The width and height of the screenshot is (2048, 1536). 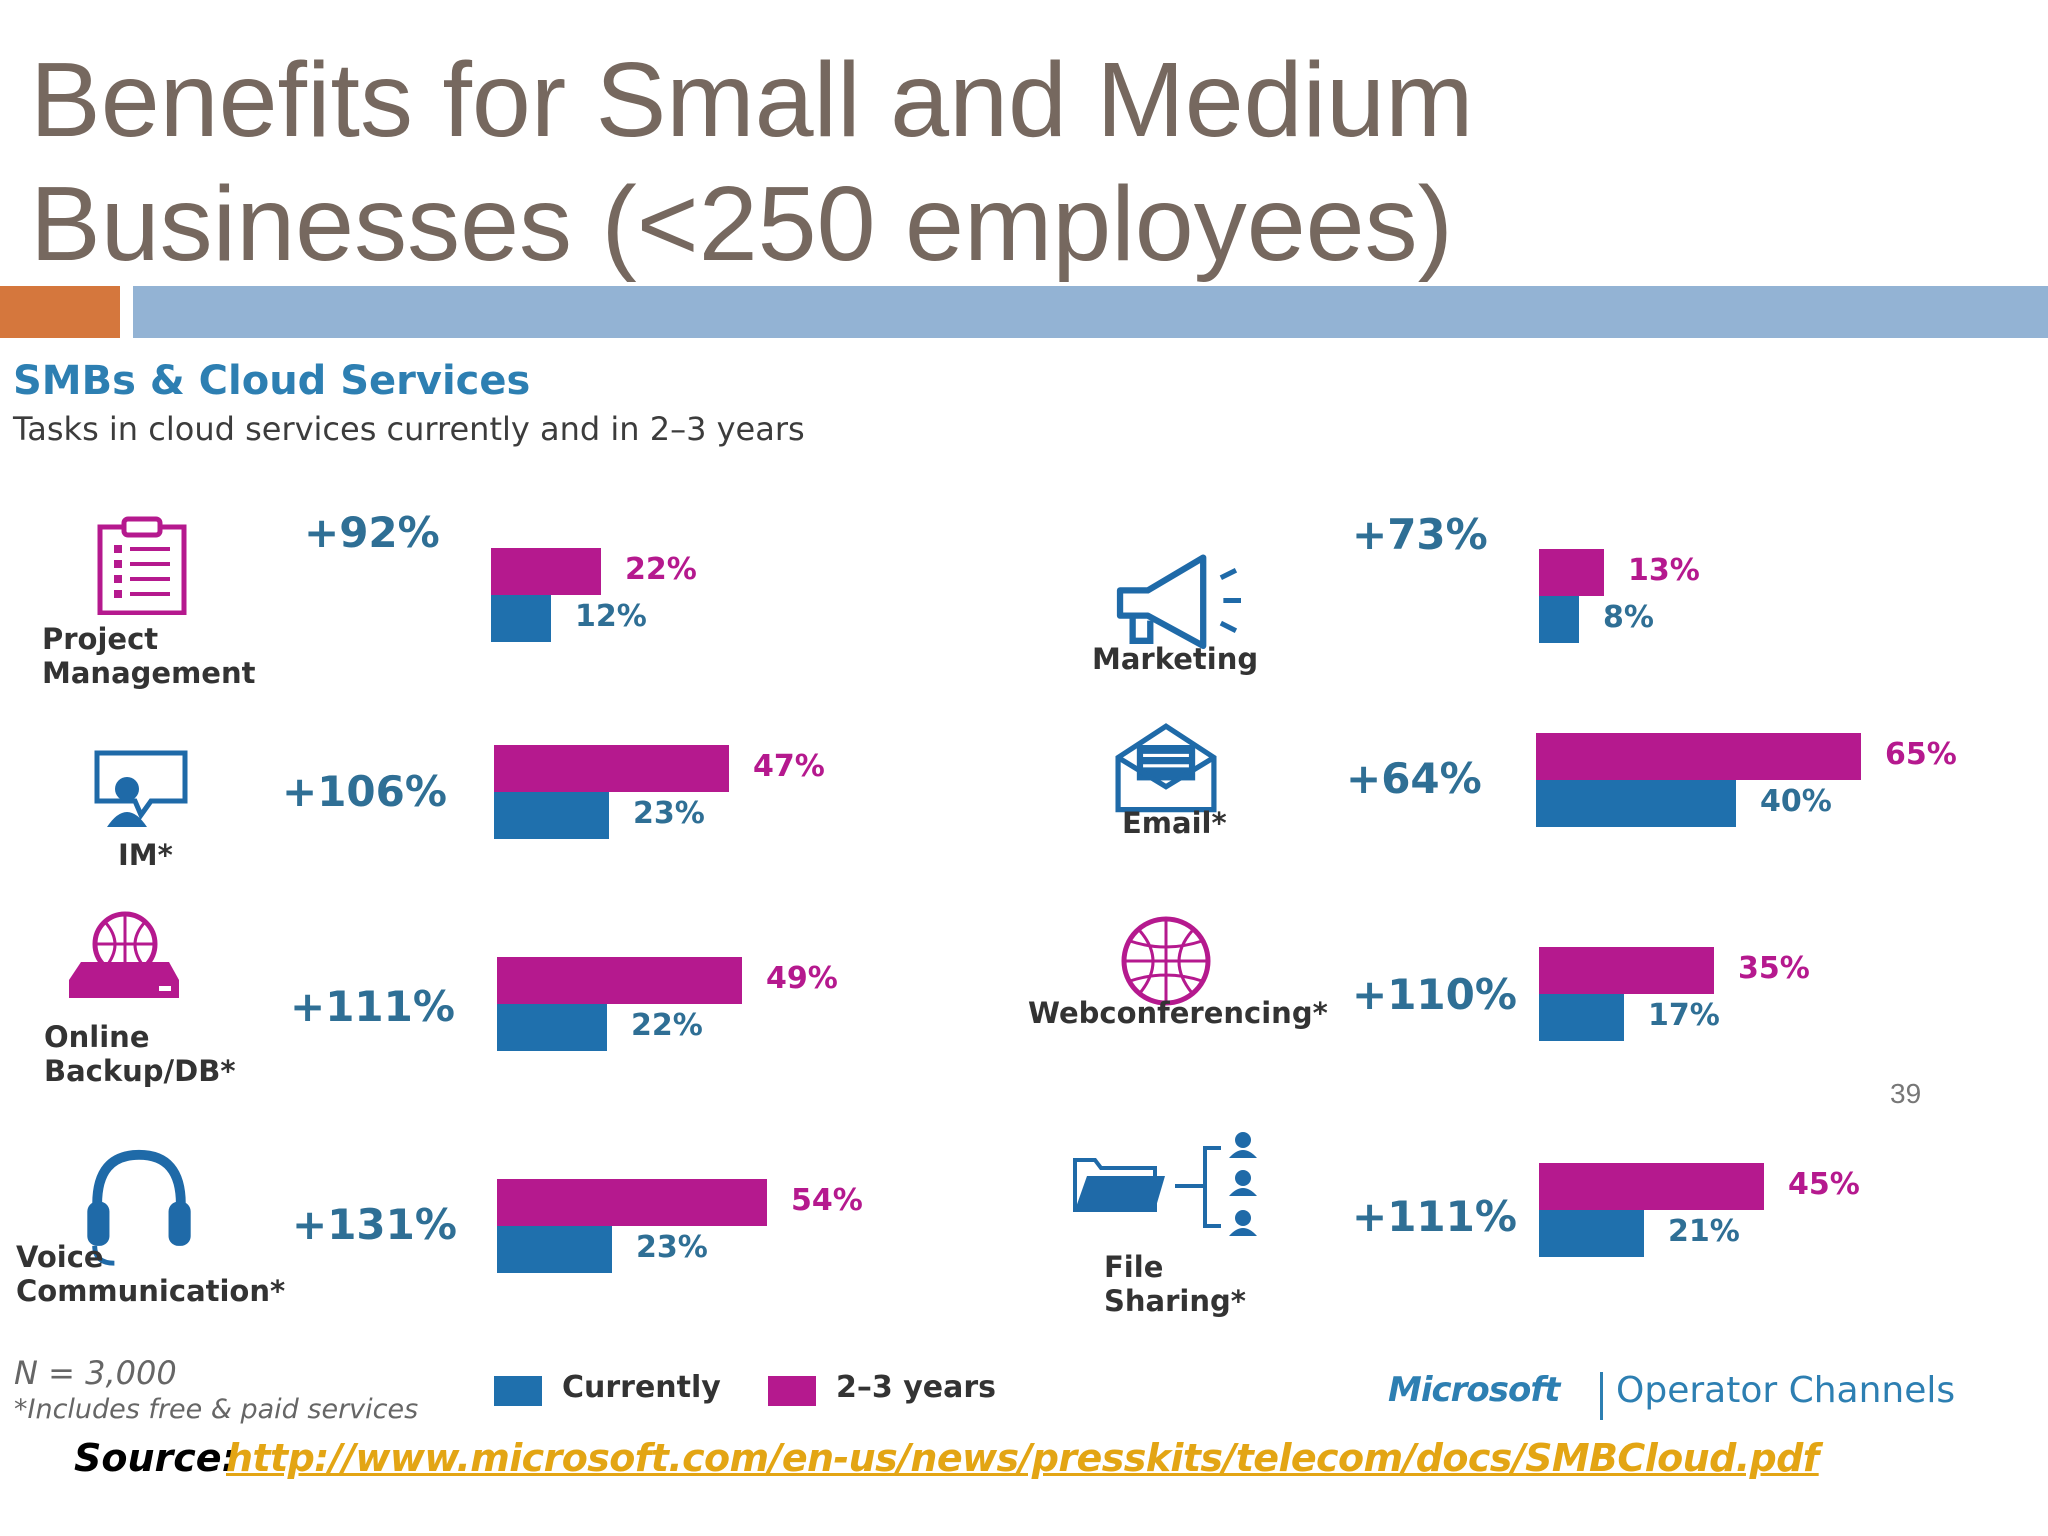 I want to click on value-label-future-file-sharing: 45%, so click(x=1824, y=1184).